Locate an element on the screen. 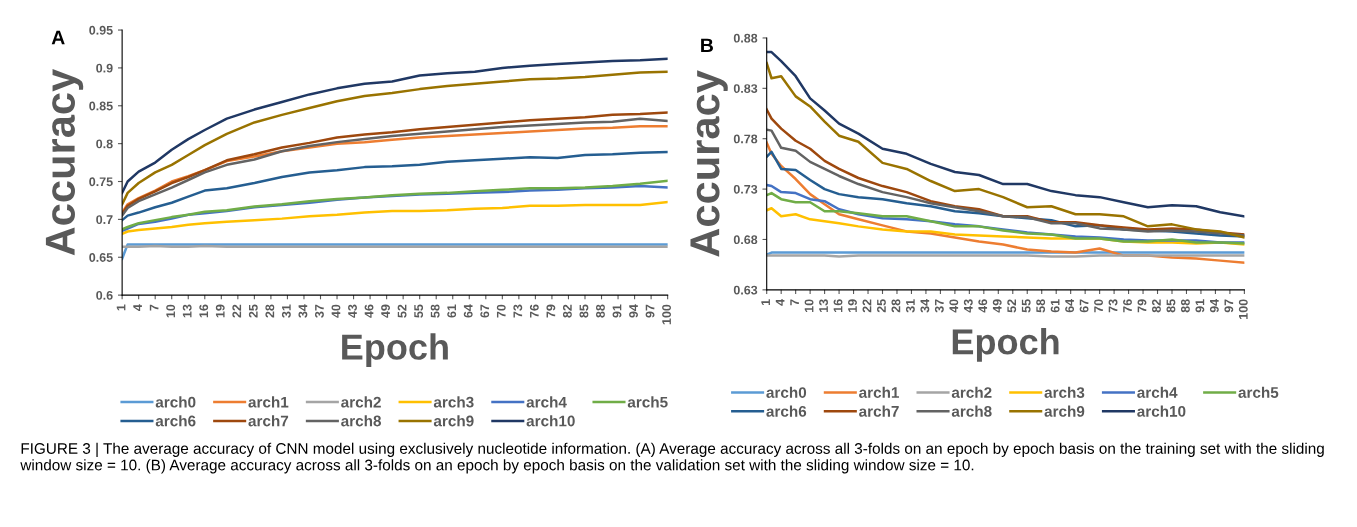  y-tick-label: 0.8 is located at coordinates (104, 144).